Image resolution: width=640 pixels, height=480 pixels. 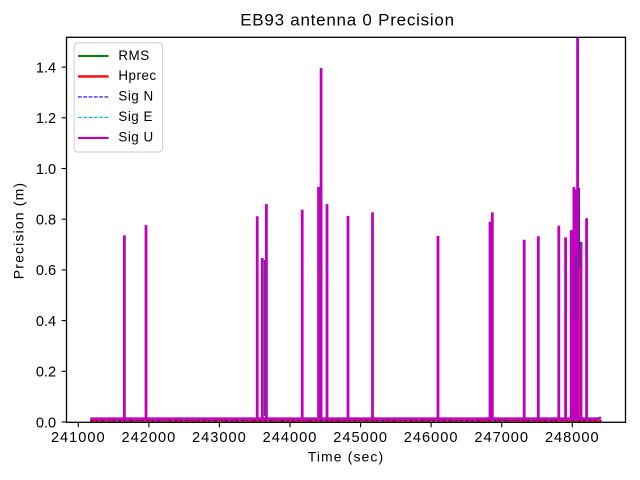 I want to click on svg-text: 0.6, so click(x=46, y=271).